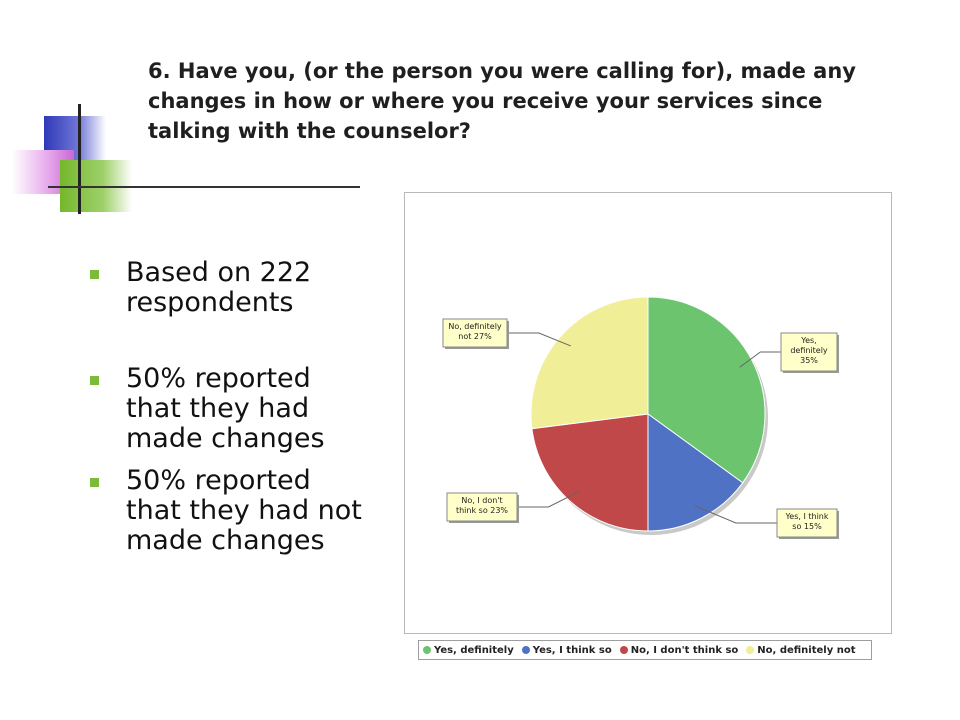 The width and height of the screenshot is (960, 720). I want to click on pie-slice-yes-definitely, so click(706, 390).